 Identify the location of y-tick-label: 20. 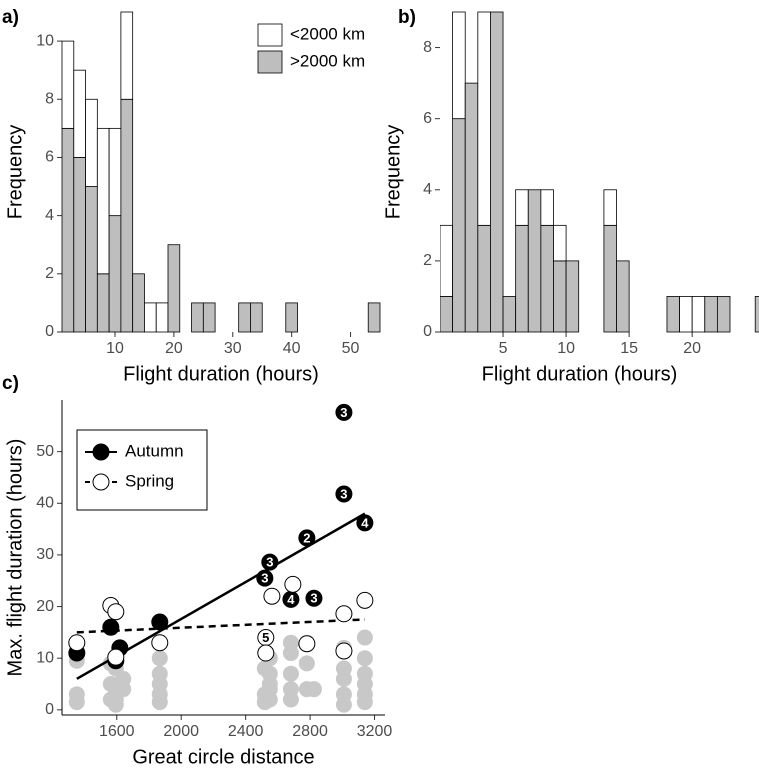
(45, 606).